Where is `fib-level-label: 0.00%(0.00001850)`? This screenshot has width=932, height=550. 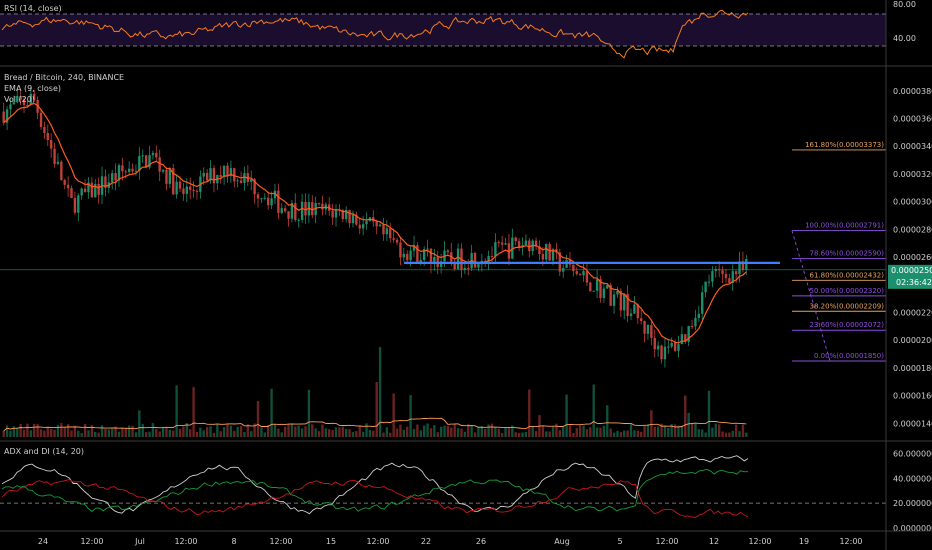 fib-level-label: 0.00%(0.00001850) is located at coordinates (849, 356).